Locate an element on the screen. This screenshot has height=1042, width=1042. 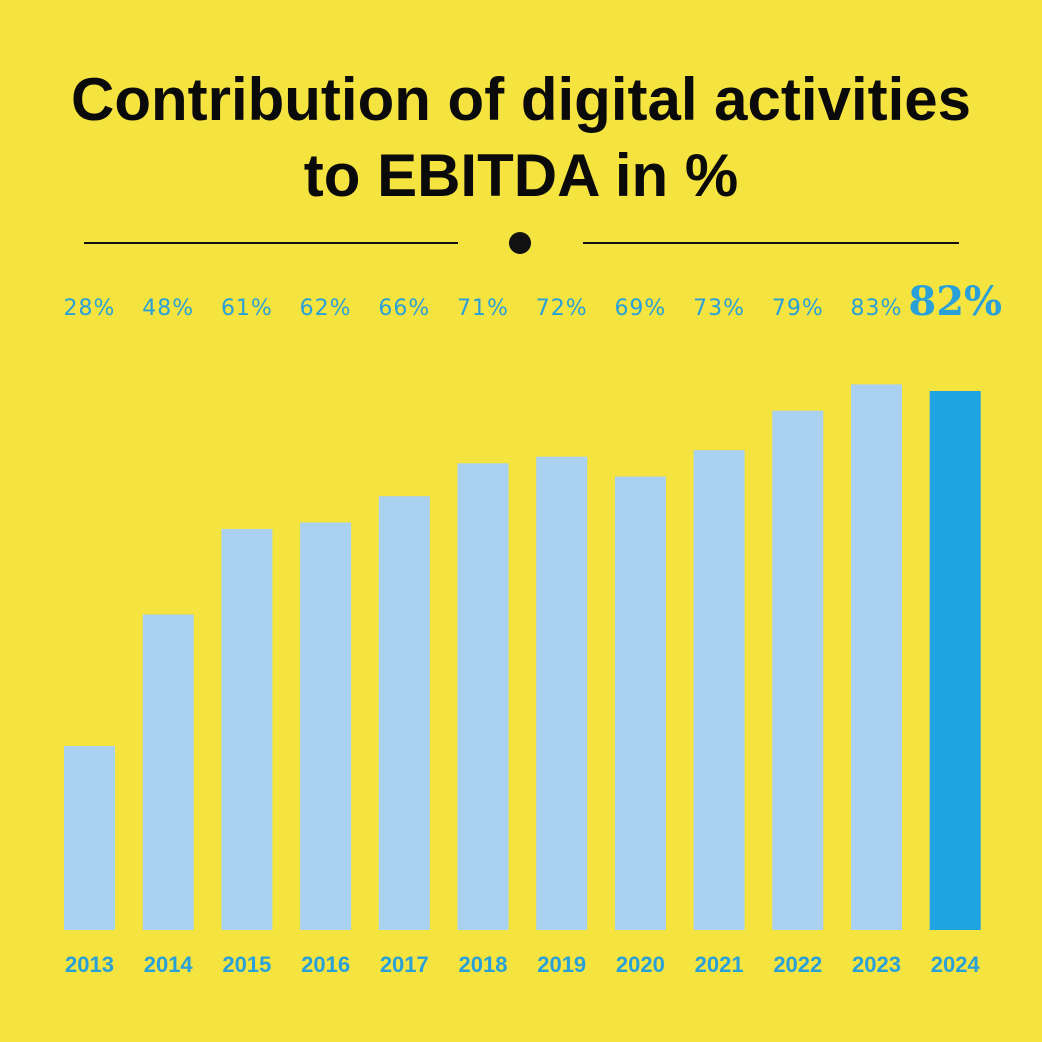
value-label-2013: 28% is located at coordinates (90, 308).